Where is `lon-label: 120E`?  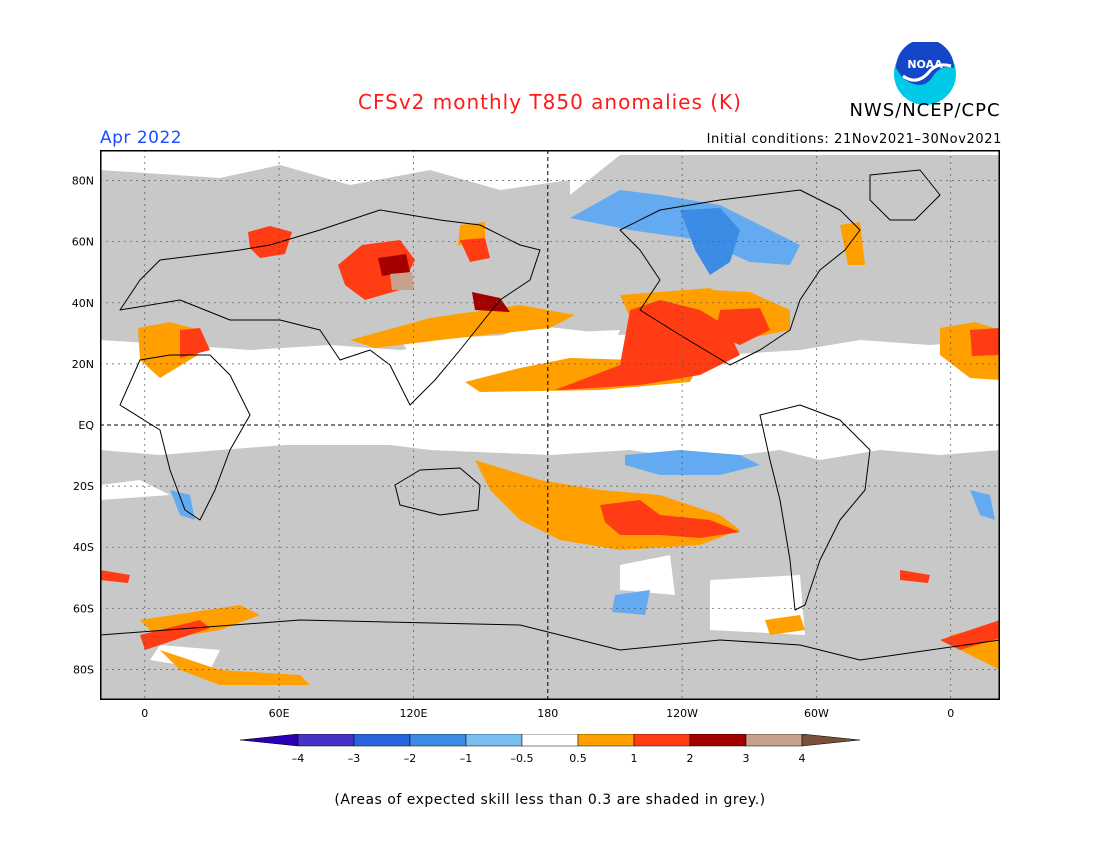 lon-label: 120E is located at coordinates (413, 713).